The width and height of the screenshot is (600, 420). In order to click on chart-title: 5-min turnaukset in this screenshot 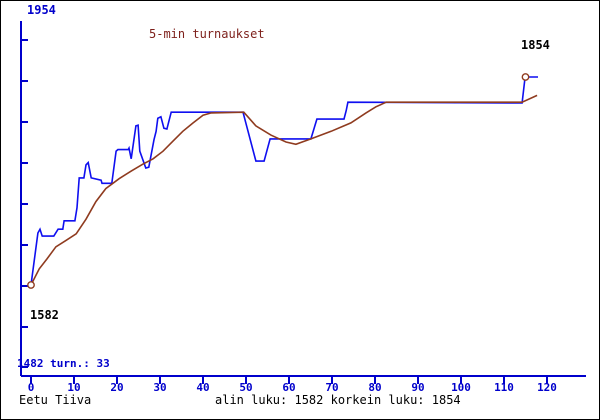, I will do `click(207, 34)`.